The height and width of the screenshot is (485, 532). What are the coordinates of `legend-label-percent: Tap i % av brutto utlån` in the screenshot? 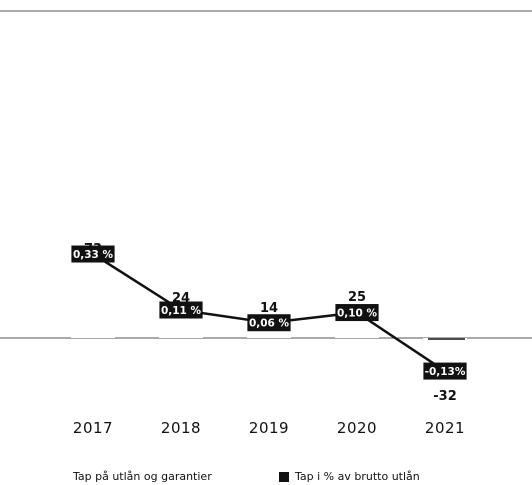 It's located at (357, 476).